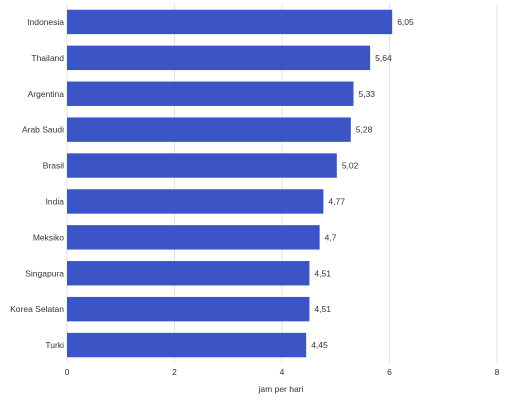  Describe the element at coordinates (389, 372) in the screenshot. I see `x-tick-label: 6` at that location.